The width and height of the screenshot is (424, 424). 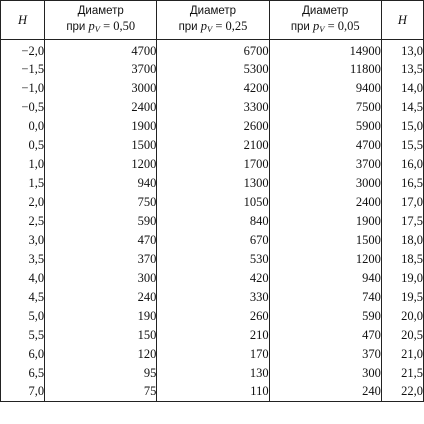 I want to click on cell-h-right: 22,0, so click(x=402, y=392).